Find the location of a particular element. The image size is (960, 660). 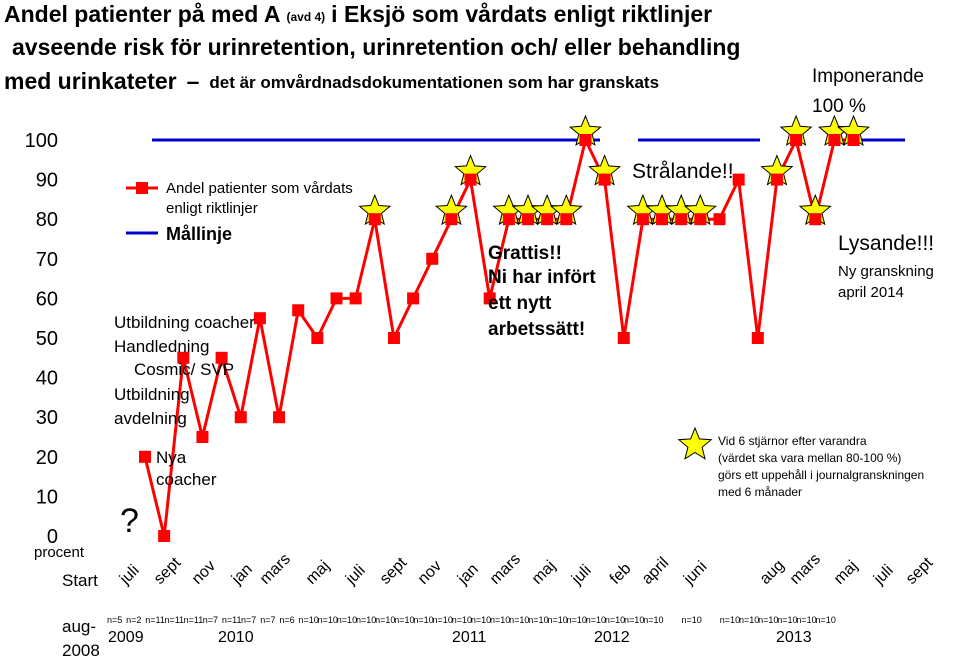

annotation-grattis-3: ett nytt is located at coordinates (520, 303).